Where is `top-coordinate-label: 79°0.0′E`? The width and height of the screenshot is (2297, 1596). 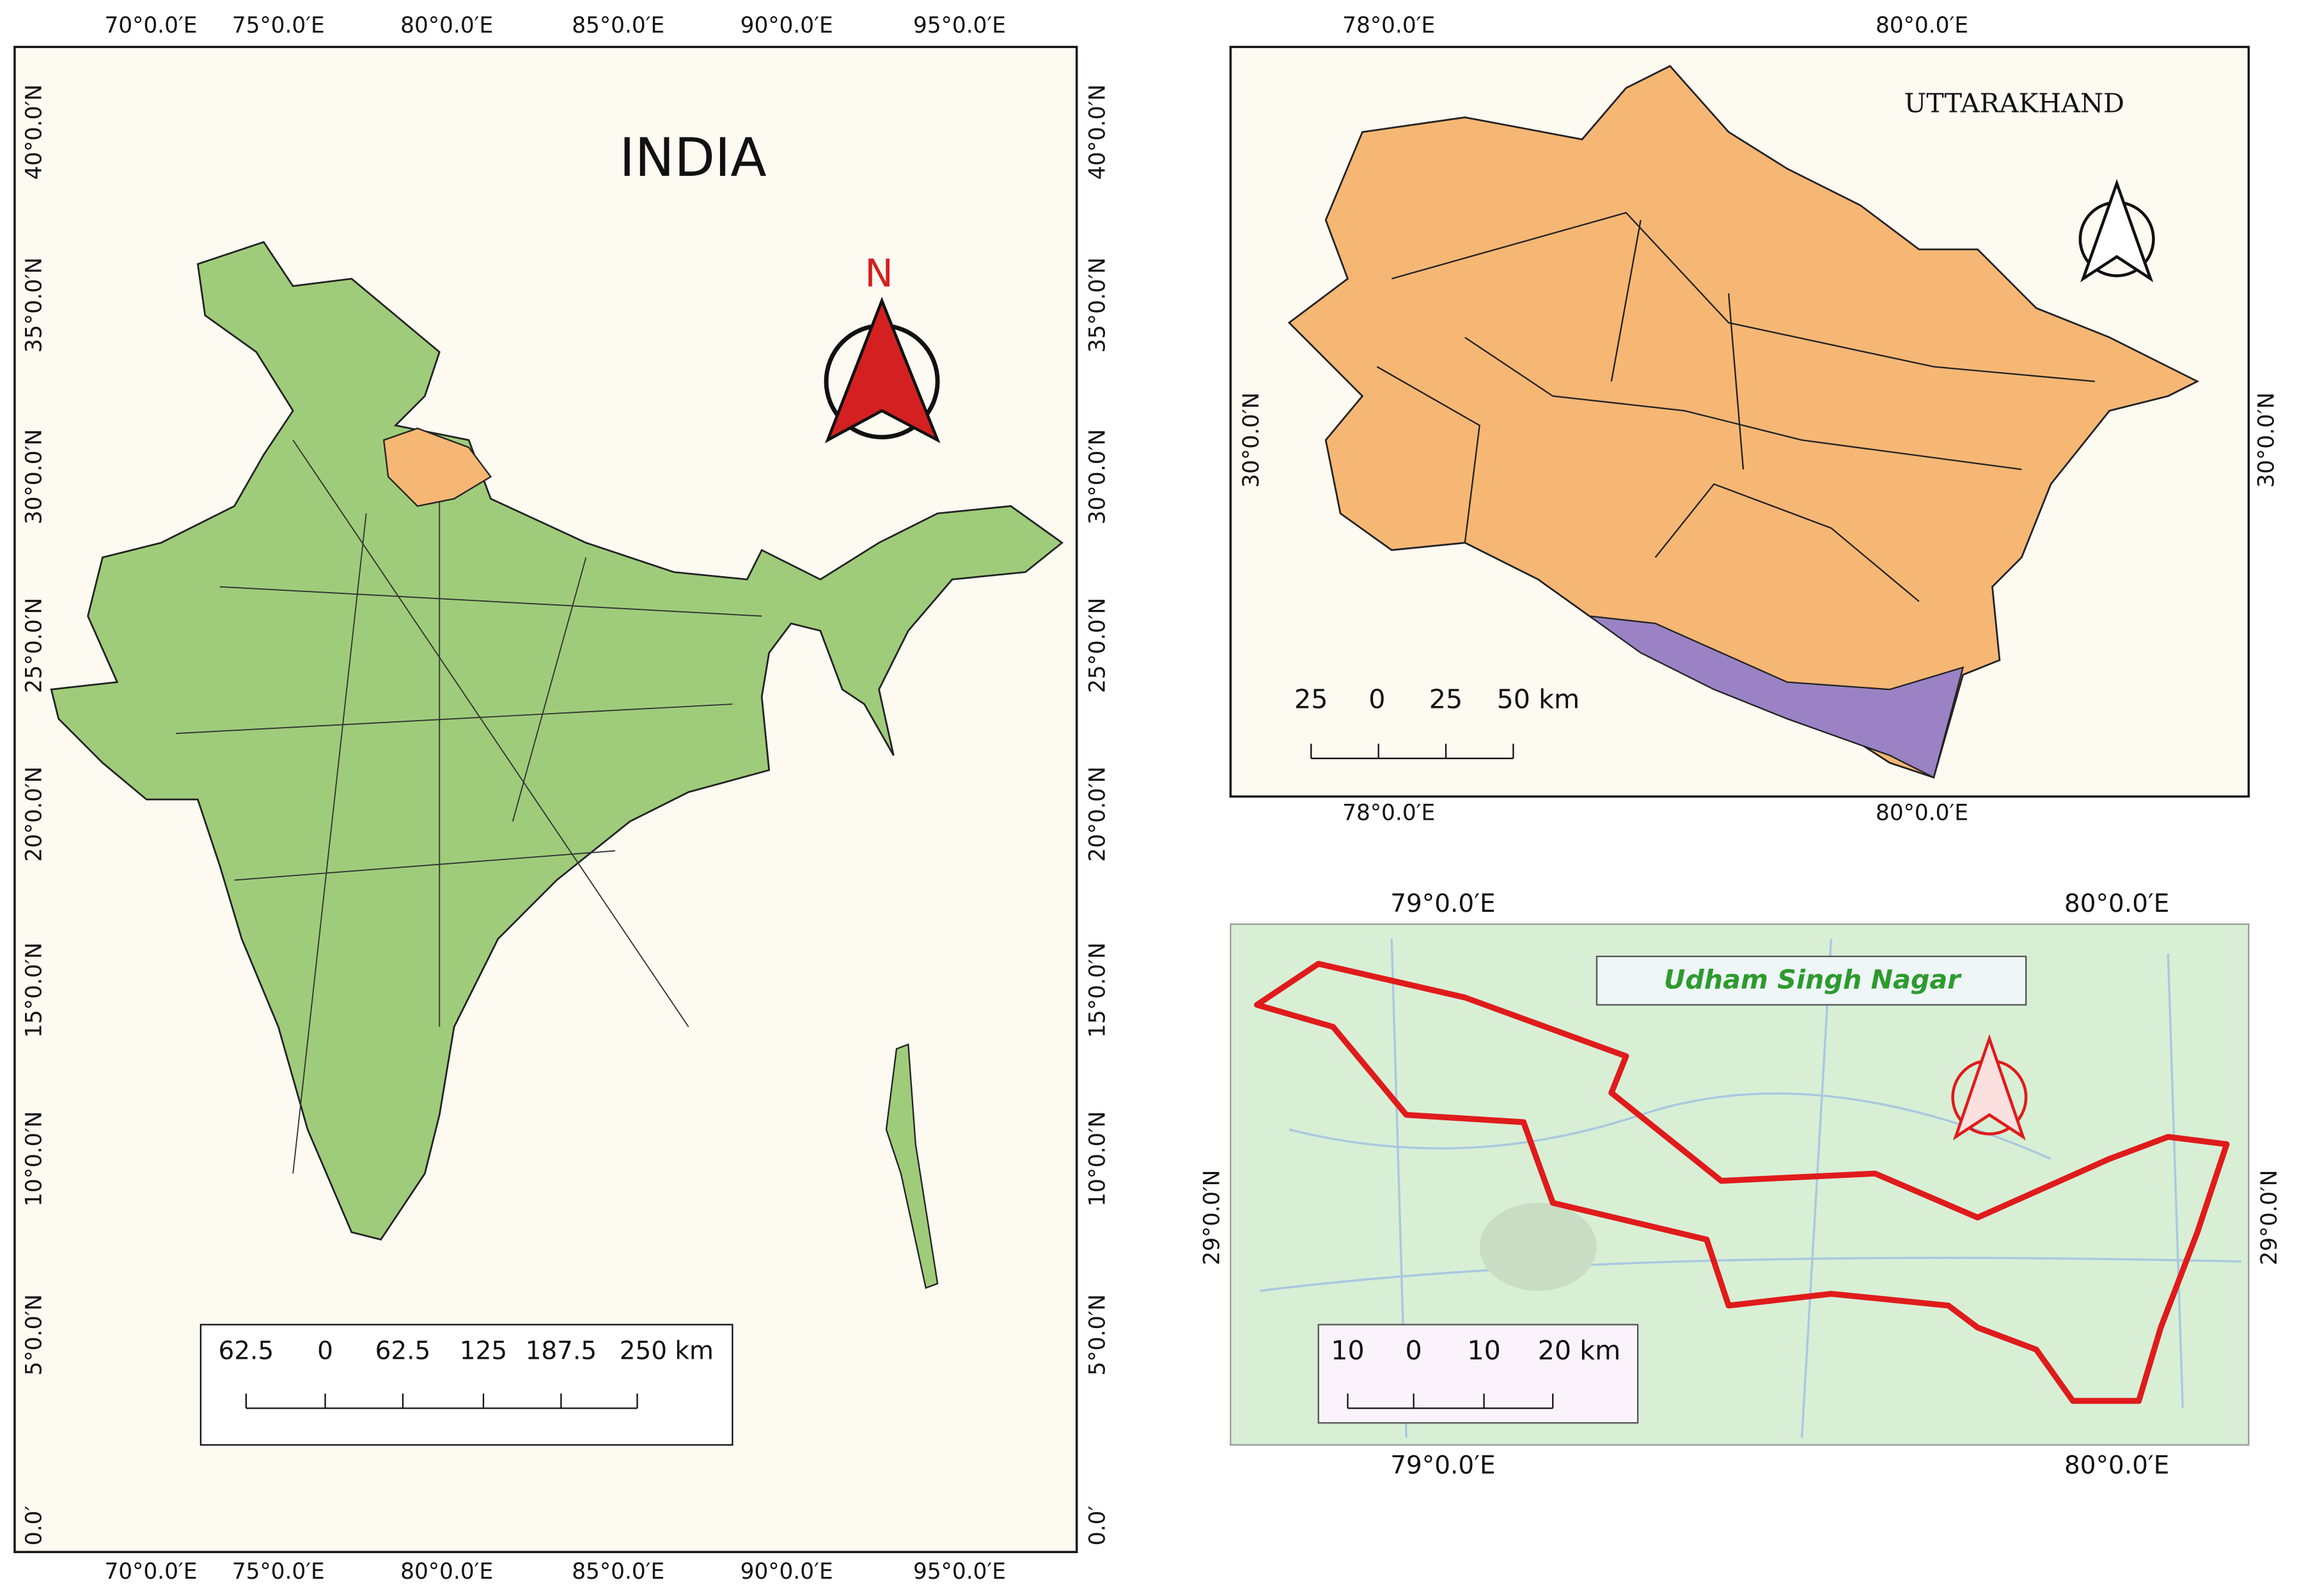 top-coordinate-label: 79°0.0′E is located at coordinates (1442, 903).